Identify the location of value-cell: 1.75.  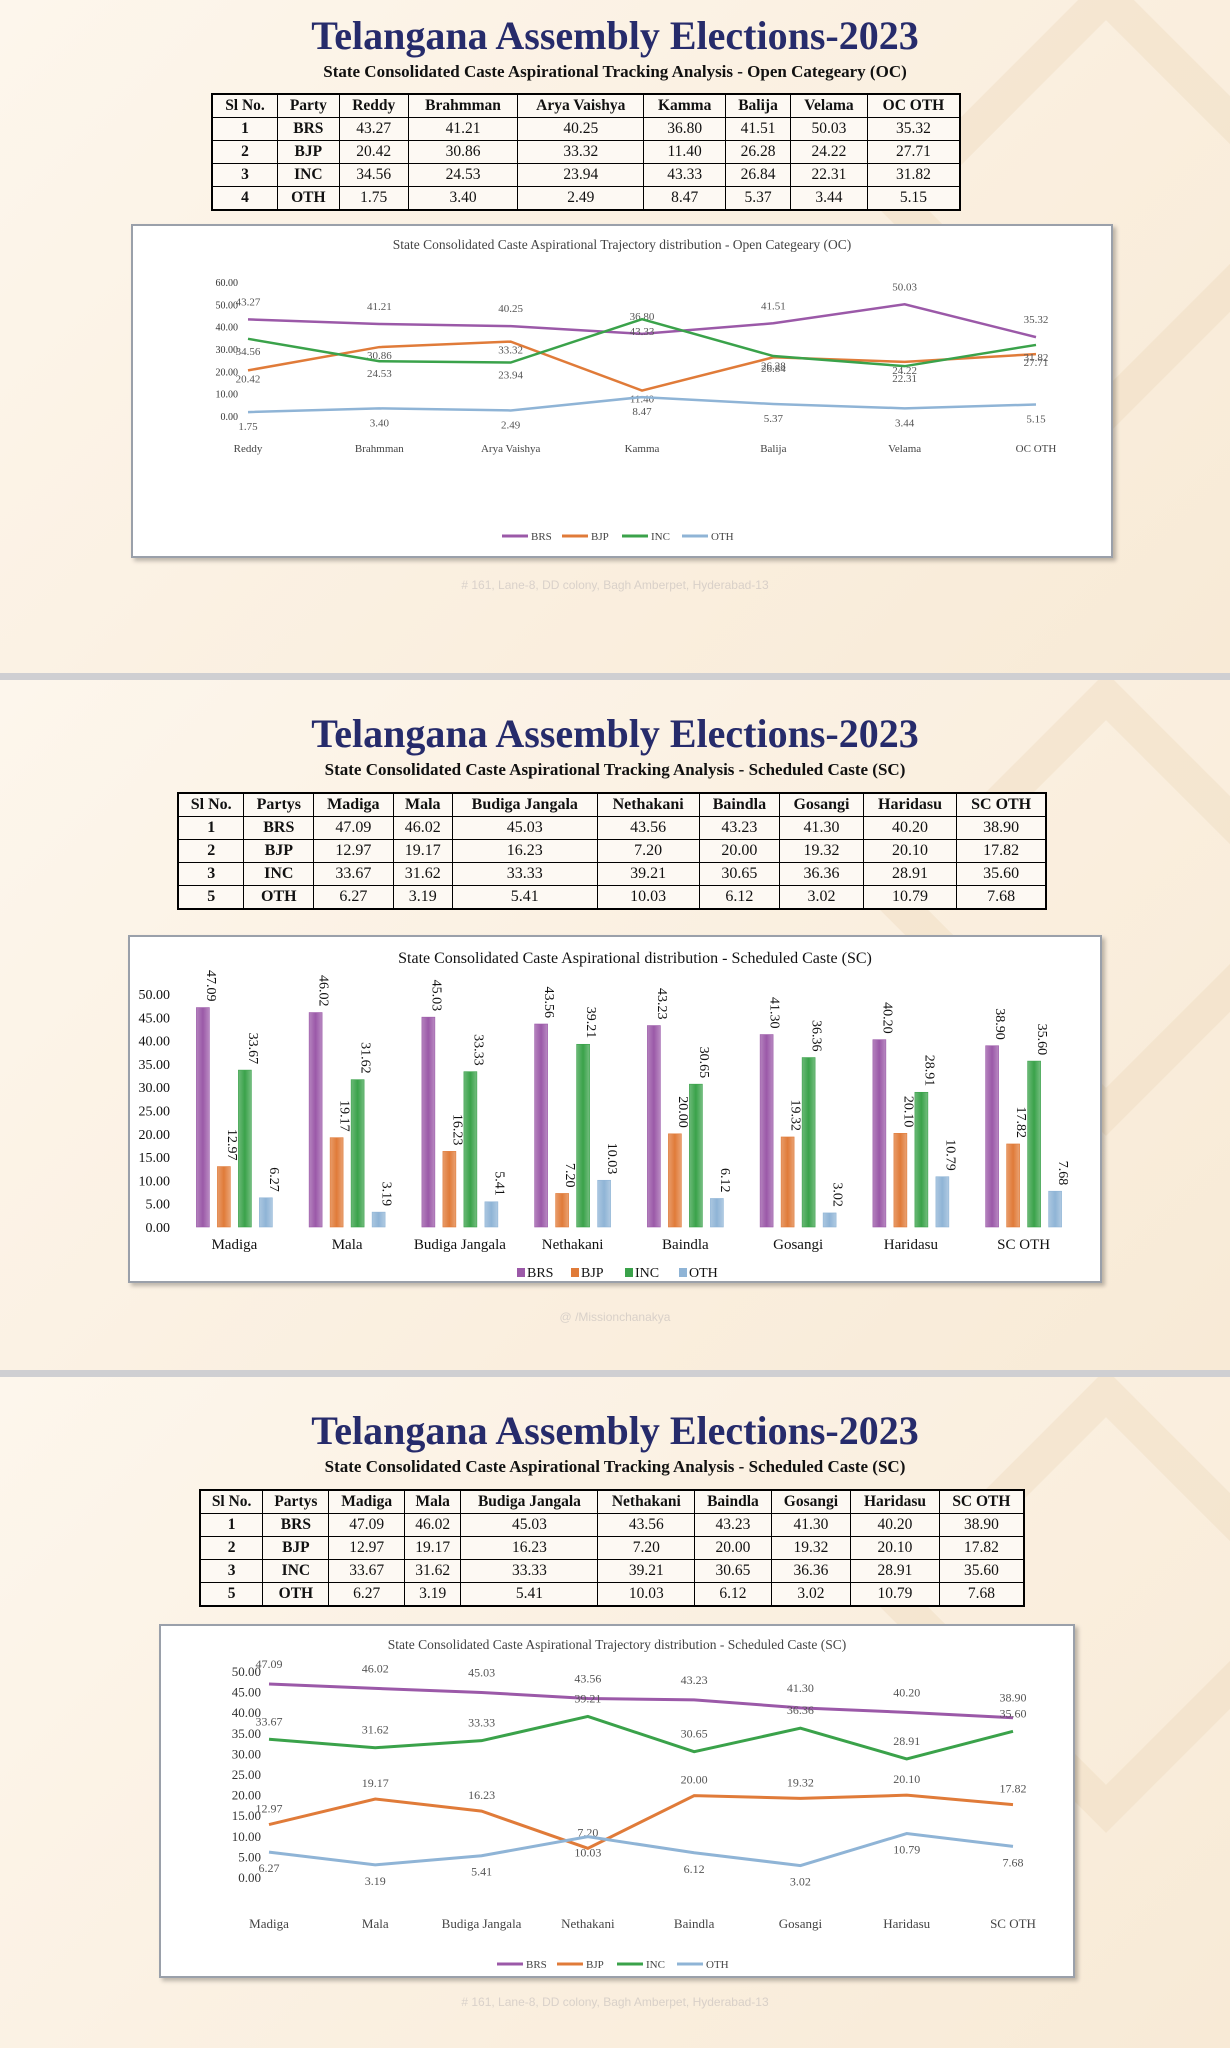
(373, 198).